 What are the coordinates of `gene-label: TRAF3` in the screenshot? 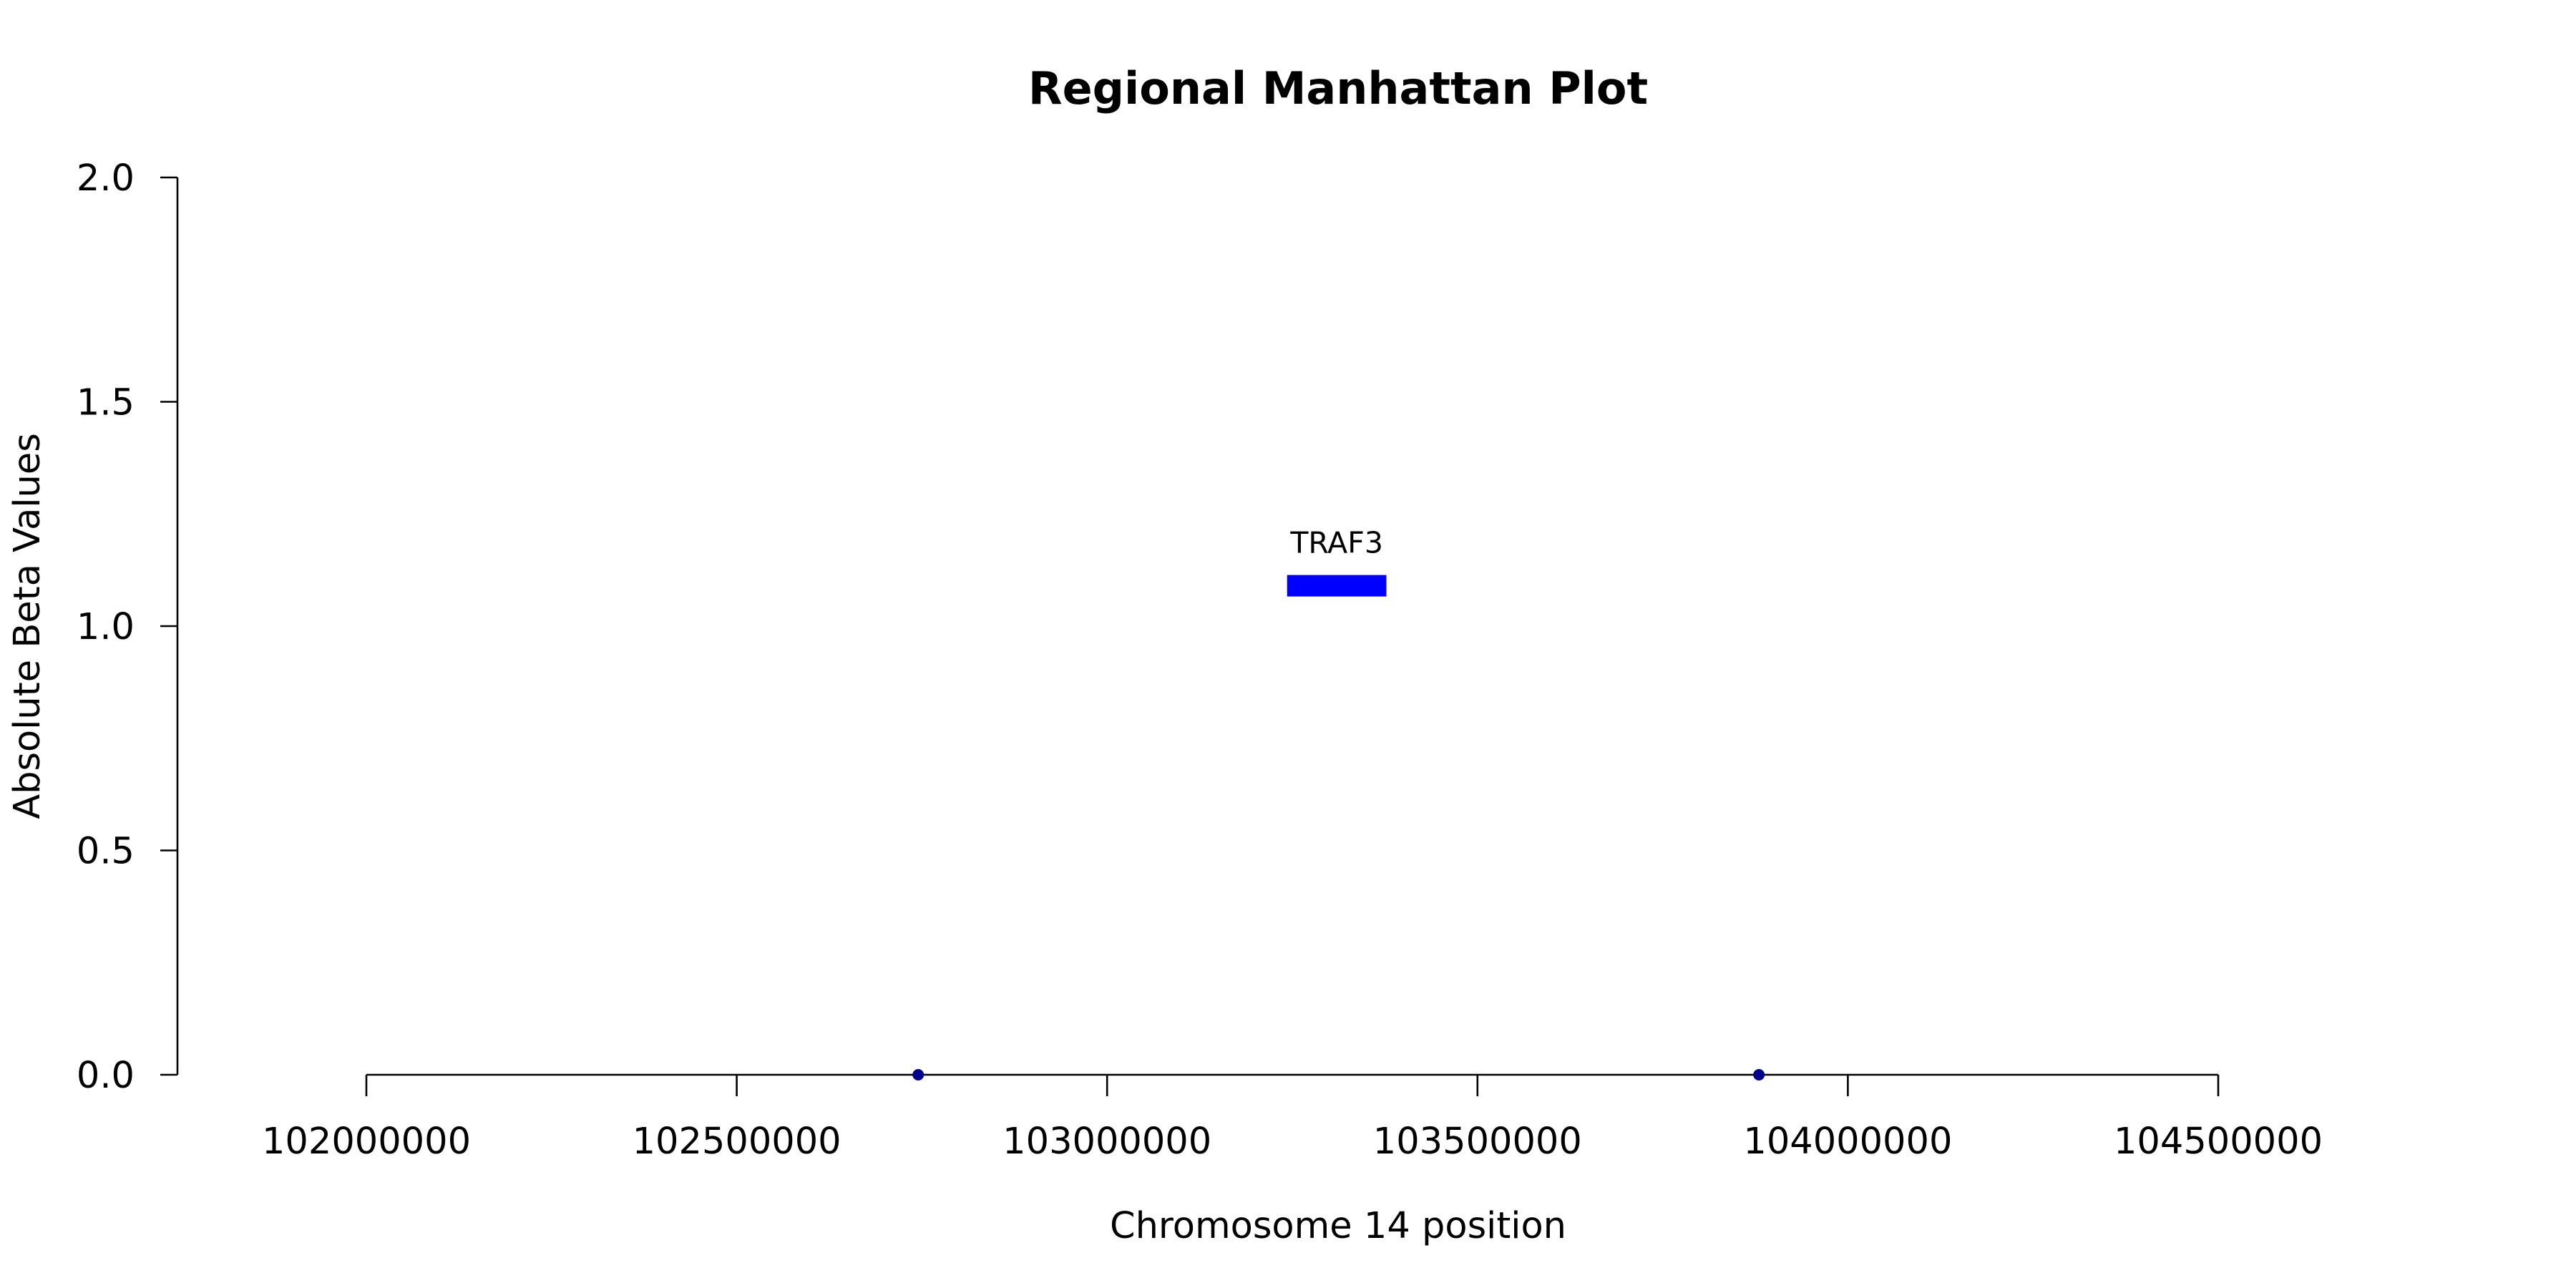 It's located at (1336, 543).